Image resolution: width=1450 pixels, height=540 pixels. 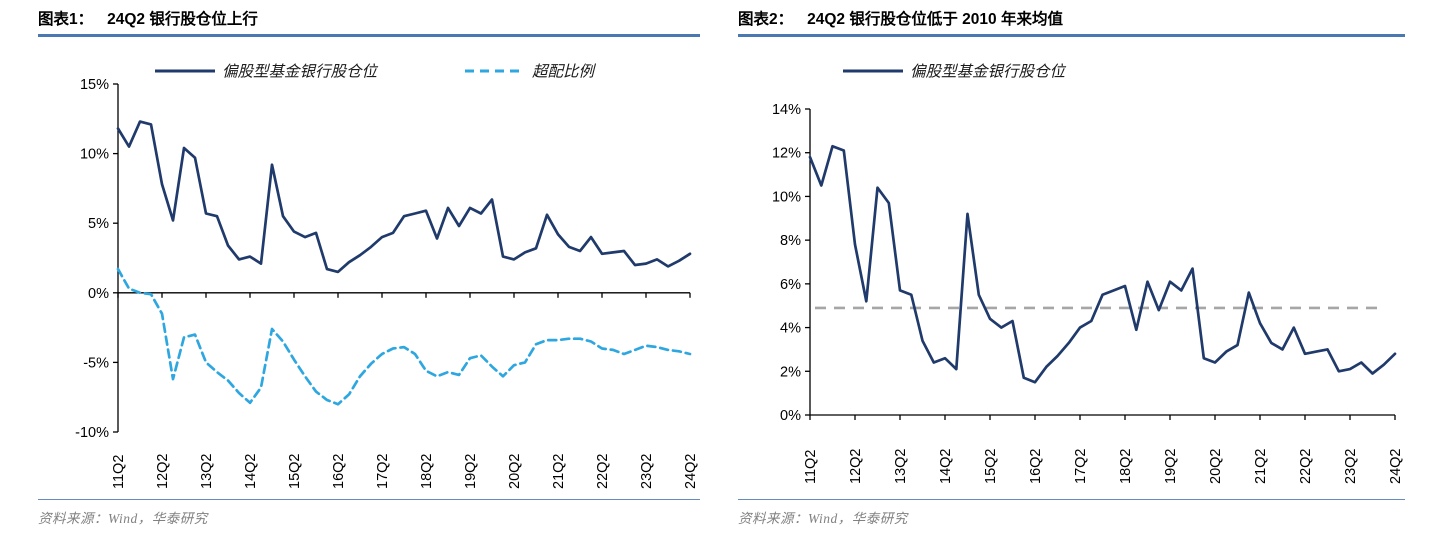 I want to click on figure-1-title-text: 24Q2 银行股仓位上行, so click(x=182, y=19).